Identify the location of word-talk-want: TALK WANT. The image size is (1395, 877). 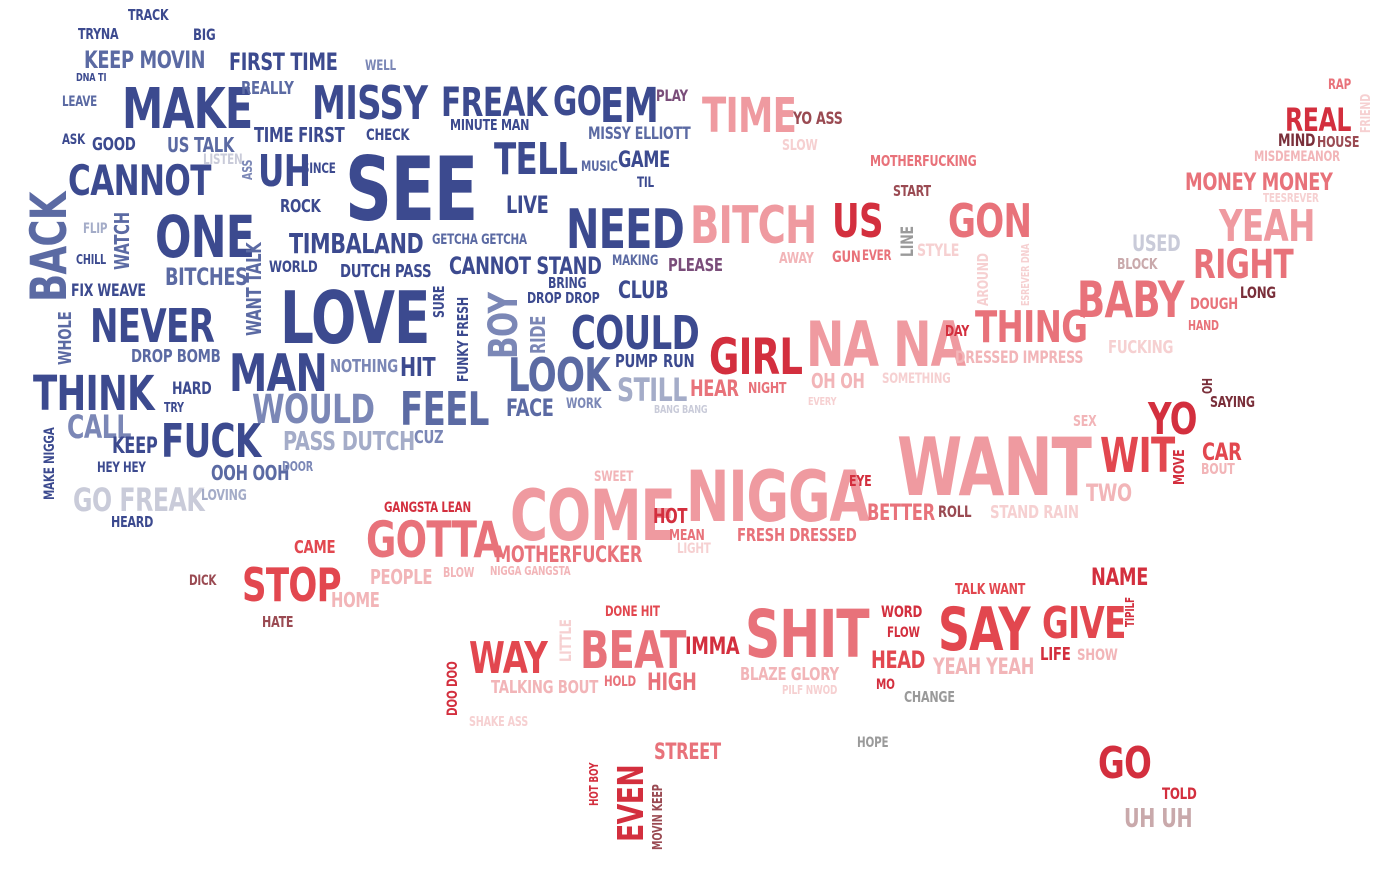
(990, 589).